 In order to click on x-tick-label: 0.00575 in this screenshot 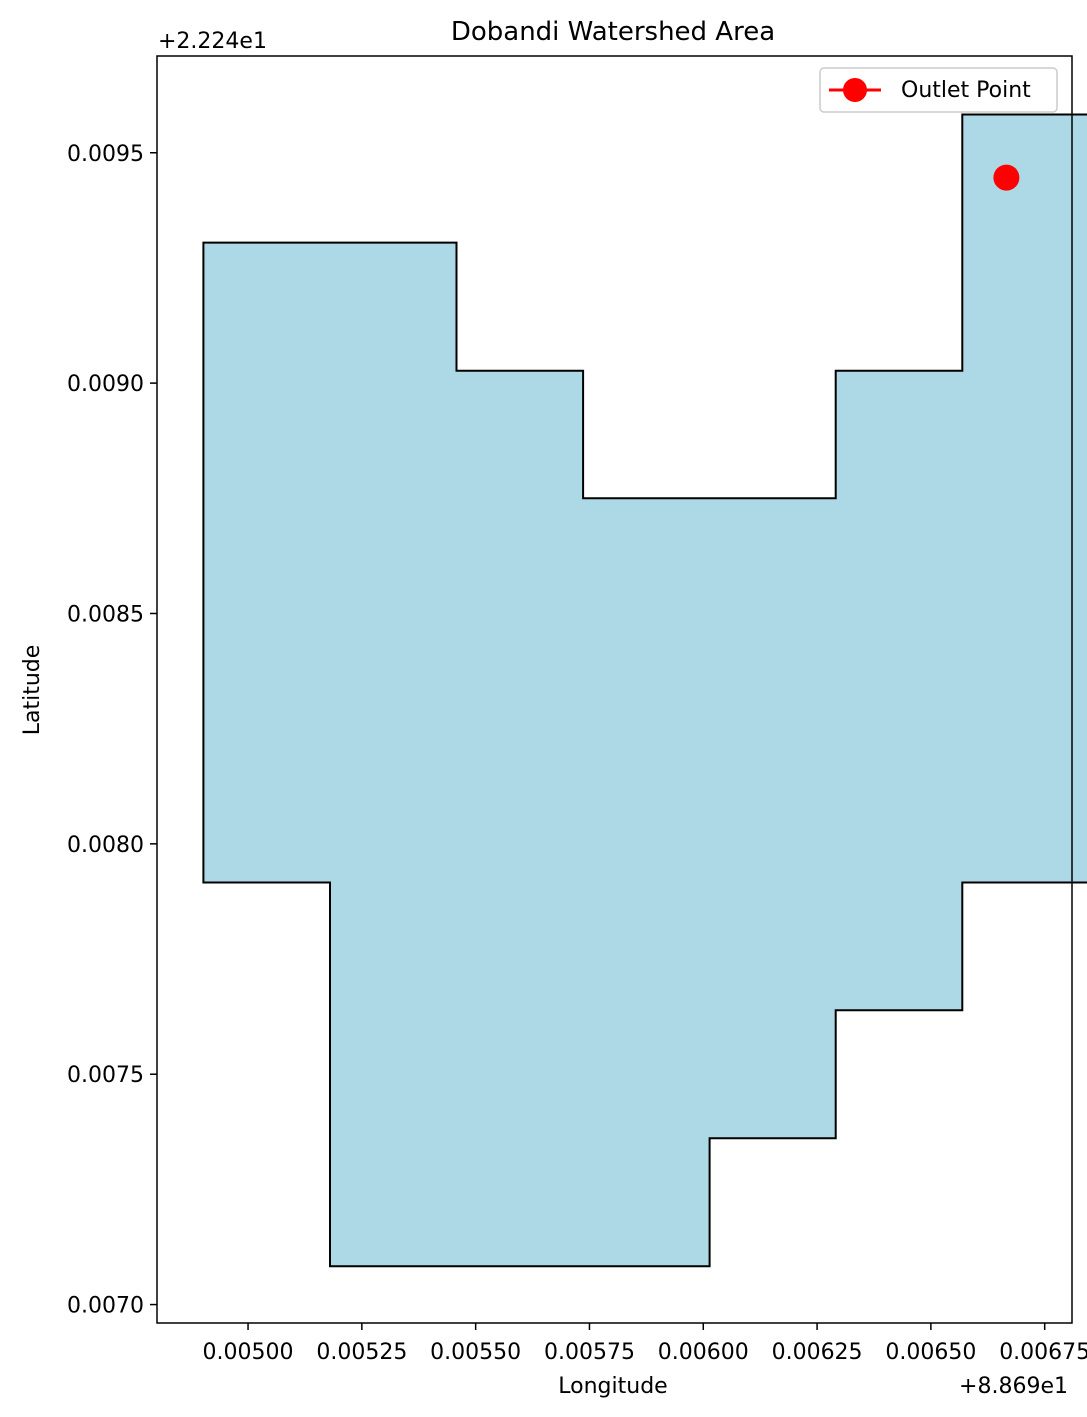, I will do `click(589, 1352)`.